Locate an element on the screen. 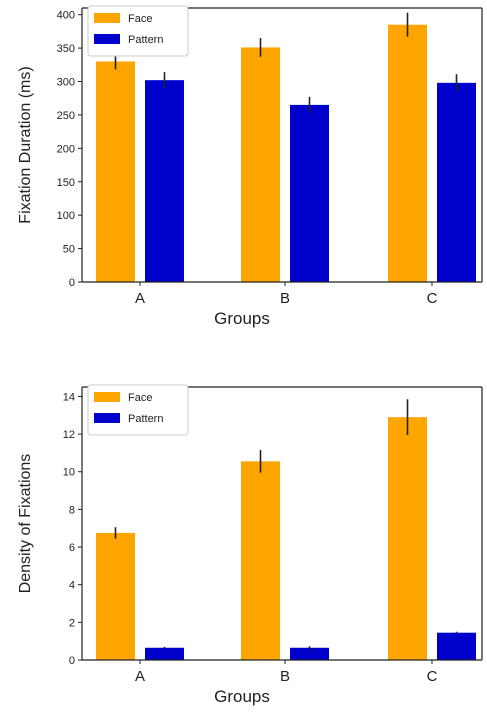  y-tick-label: 150 is located at coordinates (66, 183).